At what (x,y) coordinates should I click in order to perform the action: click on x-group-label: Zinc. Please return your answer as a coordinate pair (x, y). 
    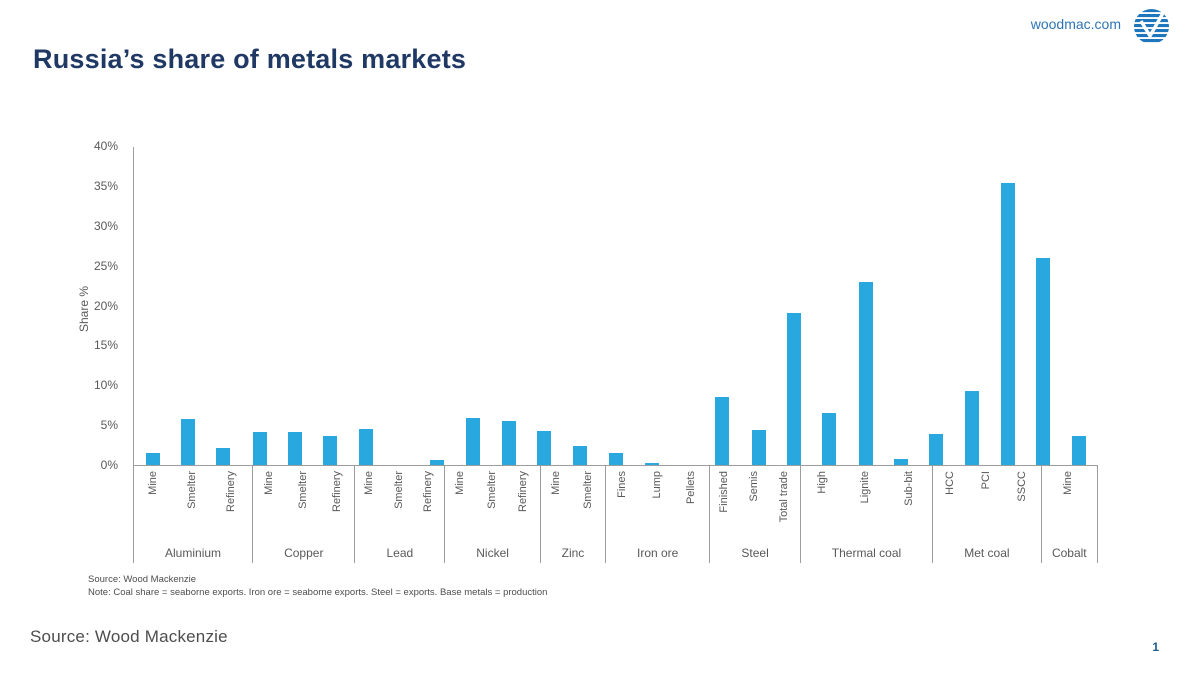
    Looking at the image, I should click on (573, 553).